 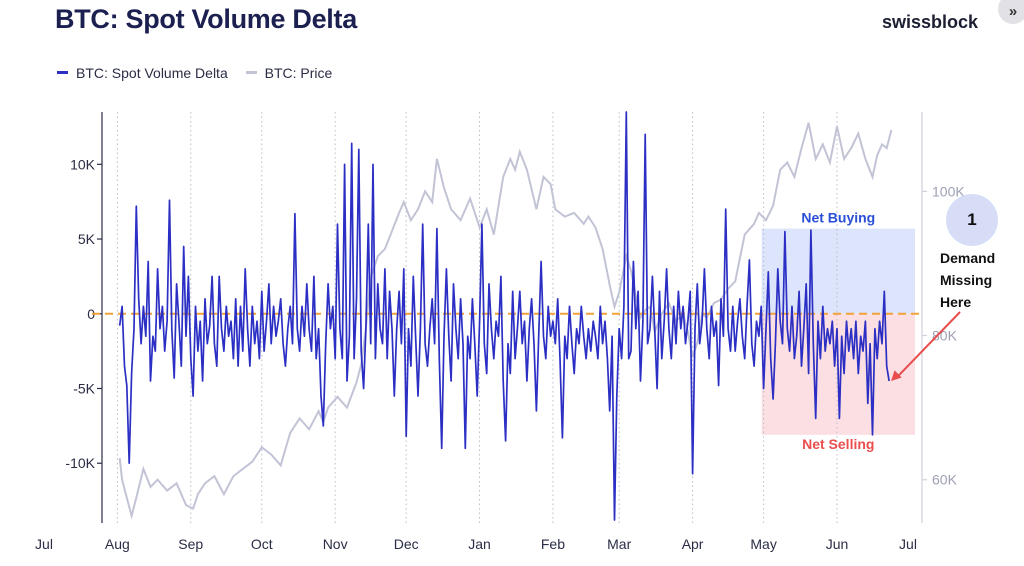 I want to click on x-tick-label: Oct, so click(x=262, y=544).